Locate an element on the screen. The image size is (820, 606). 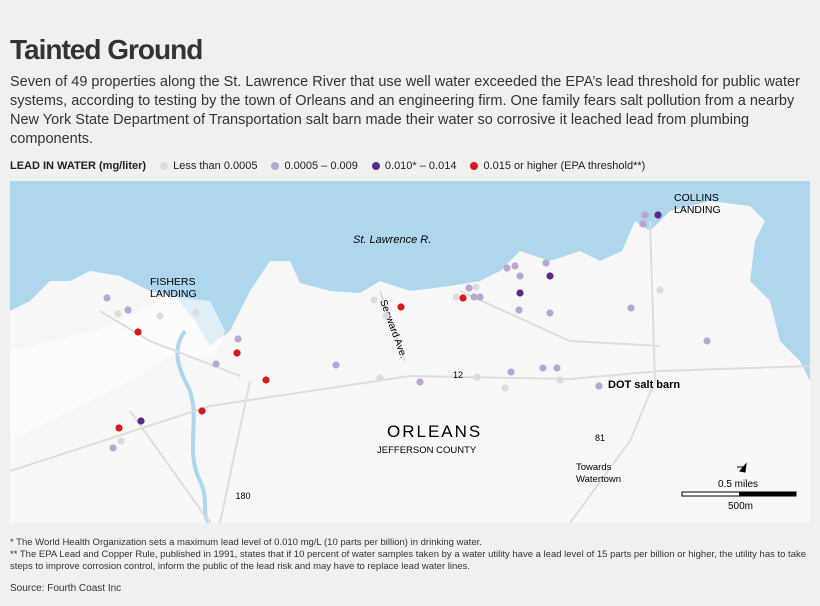
source: Source: Fourth Coast Inc is located at coordinates (66, 588).